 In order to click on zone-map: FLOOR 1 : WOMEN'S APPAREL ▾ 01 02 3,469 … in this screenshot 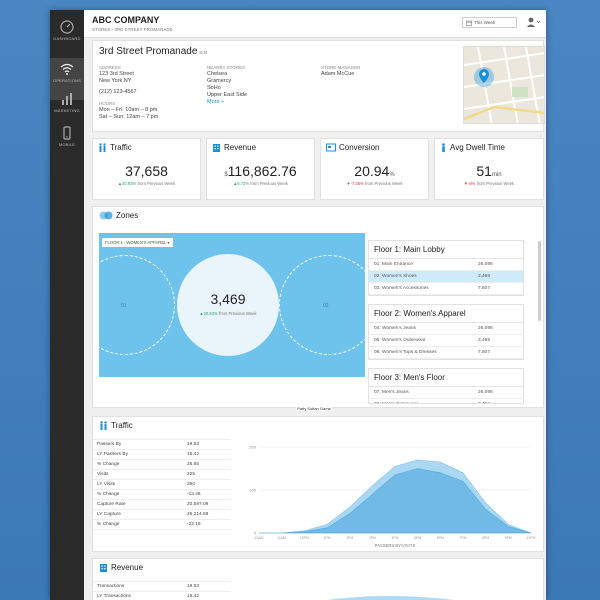, I will do `click(232, 305)`.